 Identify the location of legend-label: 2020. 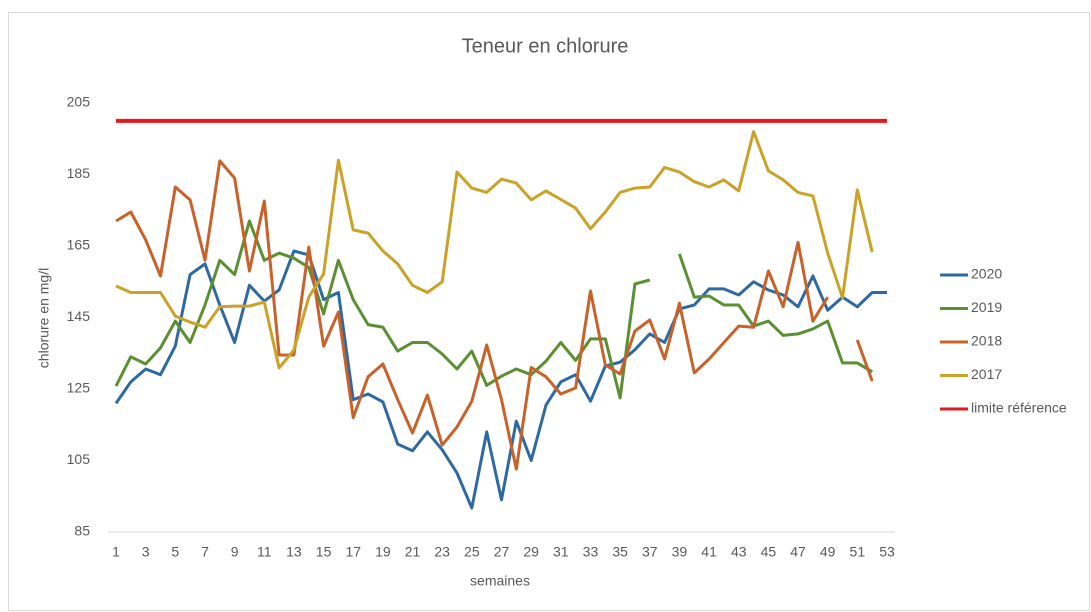
(986, 274).